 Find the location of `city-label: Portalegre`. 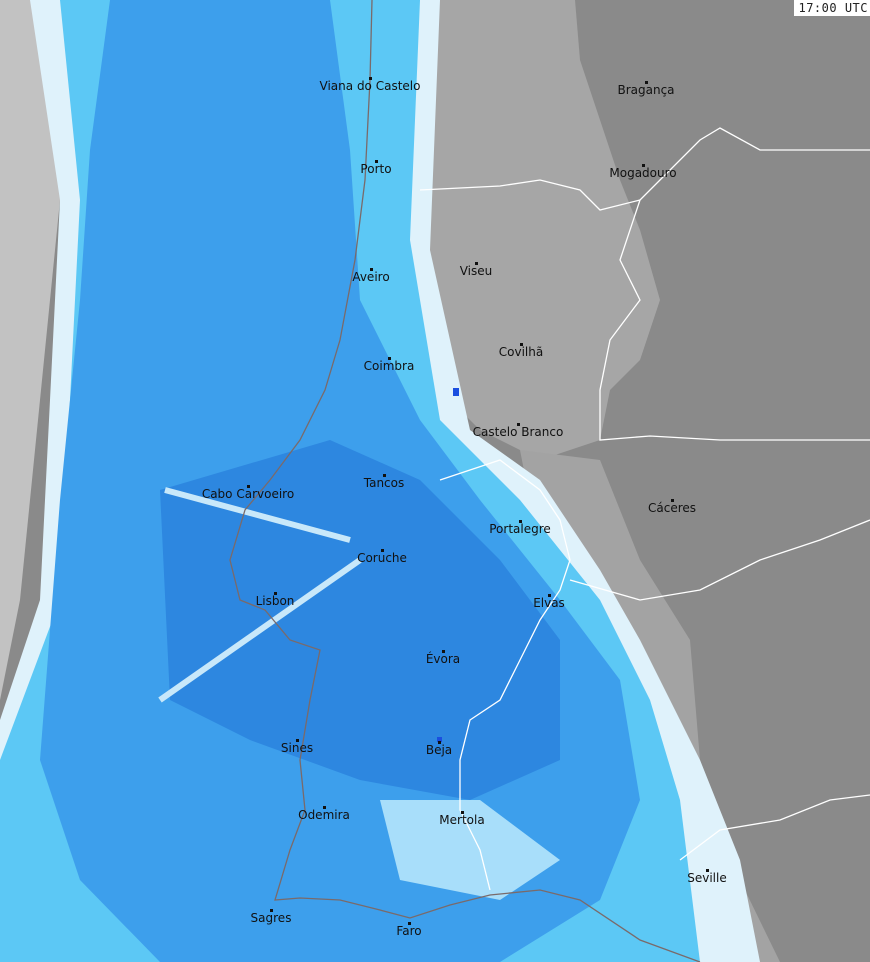

city-label: Portalegre is located at coordinates (520, 529).